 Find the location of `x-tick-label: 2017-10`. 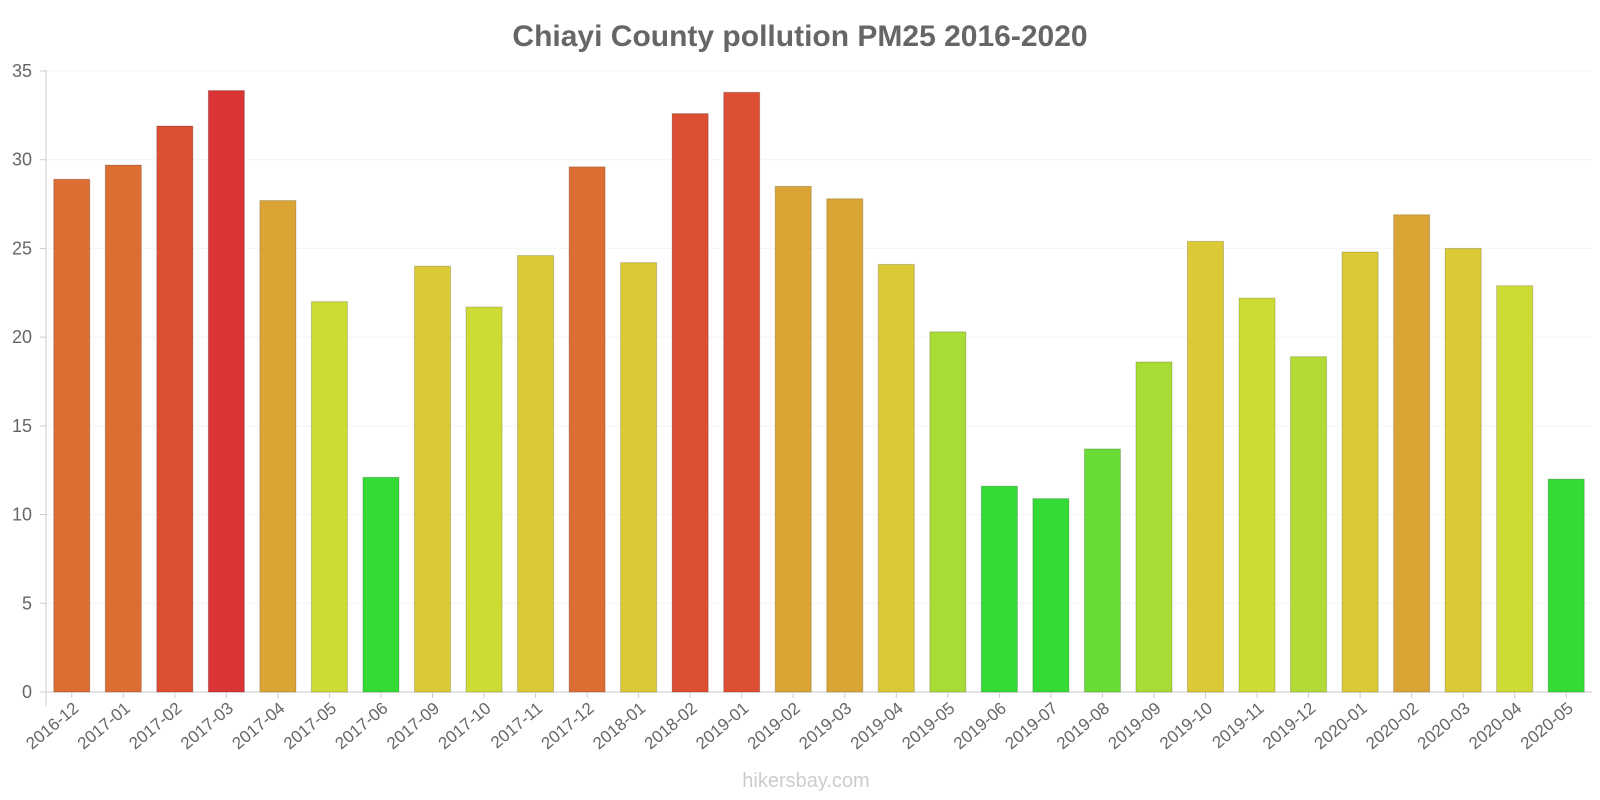

x-tick-label: 2017-10 is located at coordinates (465, 726).